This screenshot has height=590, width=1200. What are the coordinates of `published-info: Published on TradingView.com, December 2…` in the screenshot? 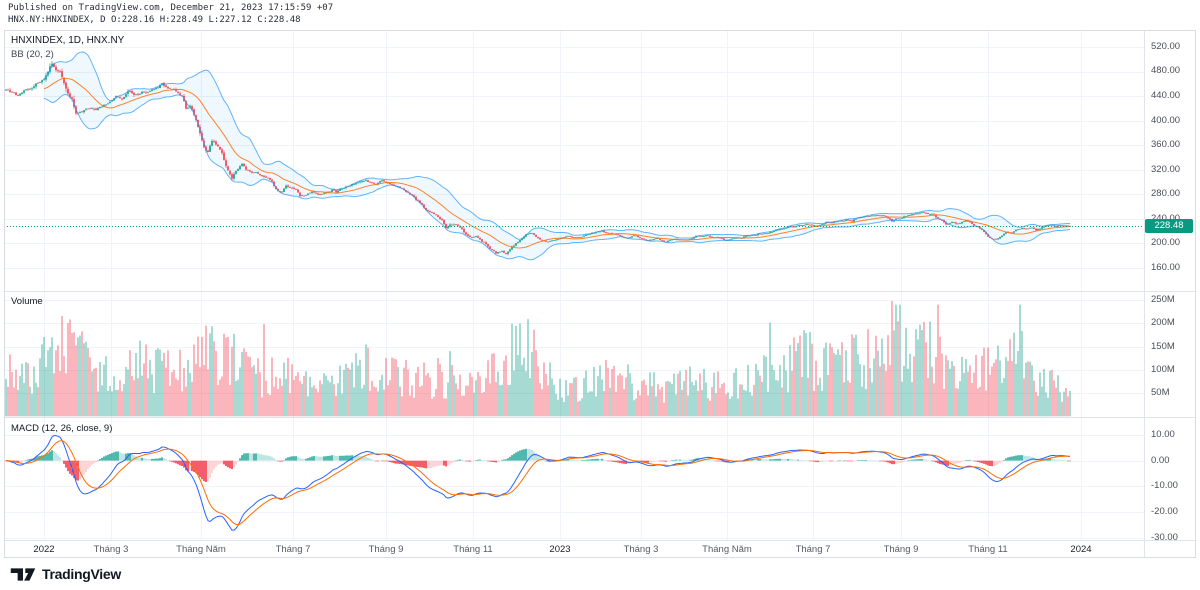 It's located at (171, 8).